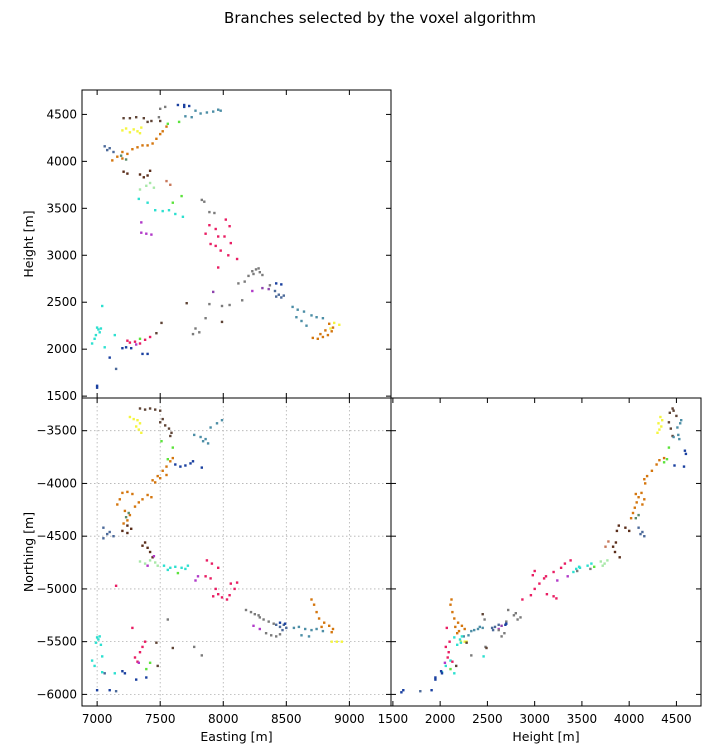  What do you see at coordinates (440, 719) in the screenshot?
I see `x-tick-label: 2000` at bounding box center [440, 719].